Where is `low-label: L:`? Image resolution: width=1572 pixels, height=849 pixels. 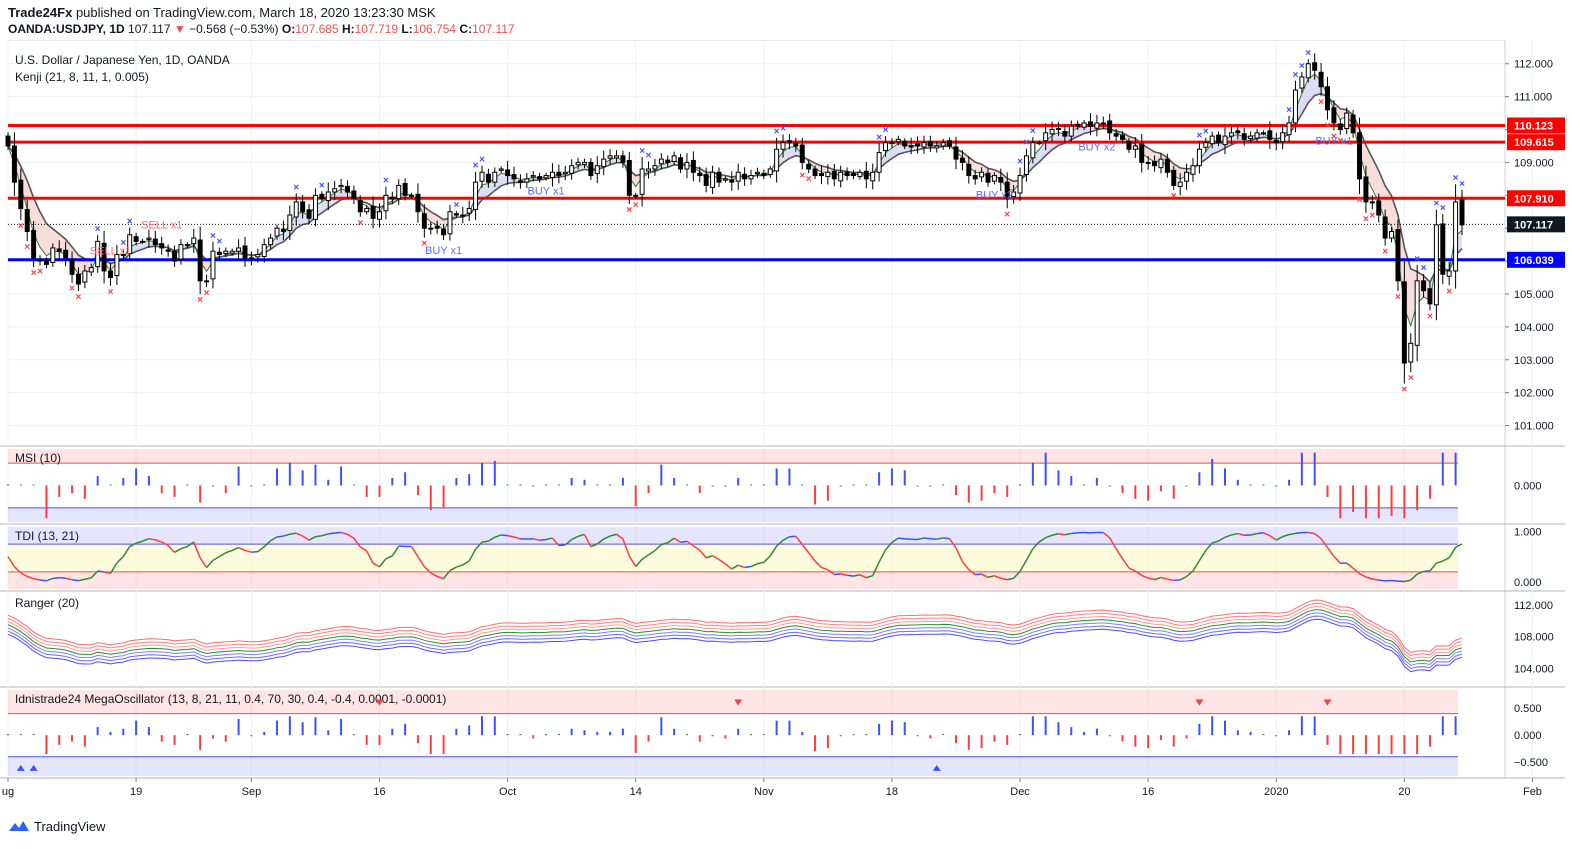 low-label: L: is located at coordinates (407, 29).